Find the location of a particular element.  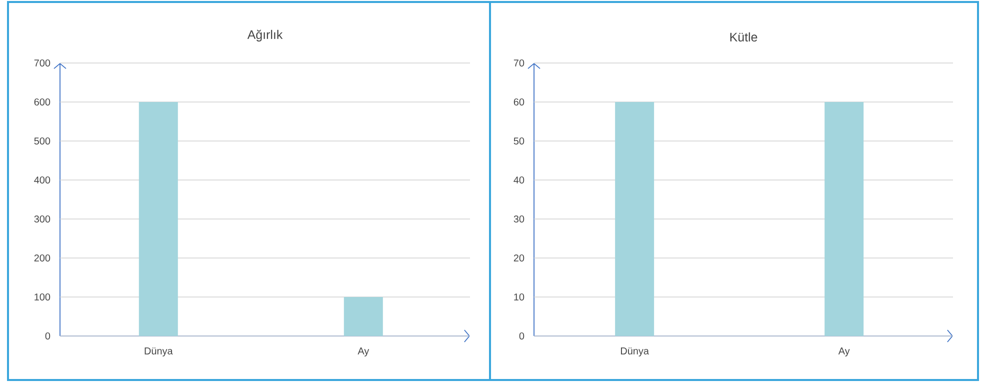

y-tick-label: 70 is located at coordinates (519, 63).